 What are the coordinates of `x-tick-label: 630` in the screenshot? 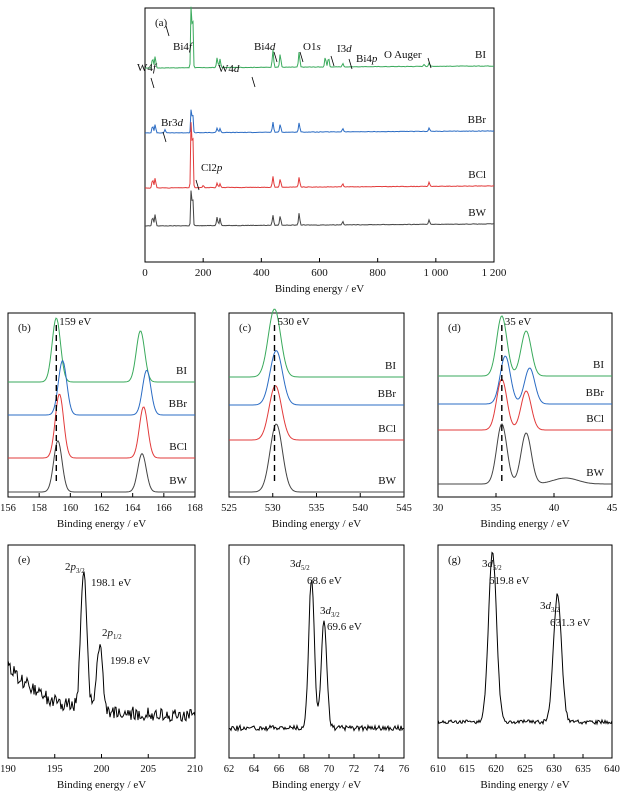 It's located at (554, 769).